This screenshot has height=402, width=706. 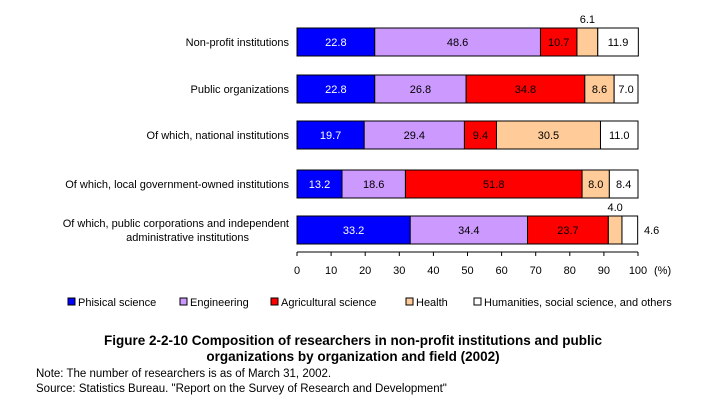 I want to click on x-tick-label: 100, so click(x=638, y=271).